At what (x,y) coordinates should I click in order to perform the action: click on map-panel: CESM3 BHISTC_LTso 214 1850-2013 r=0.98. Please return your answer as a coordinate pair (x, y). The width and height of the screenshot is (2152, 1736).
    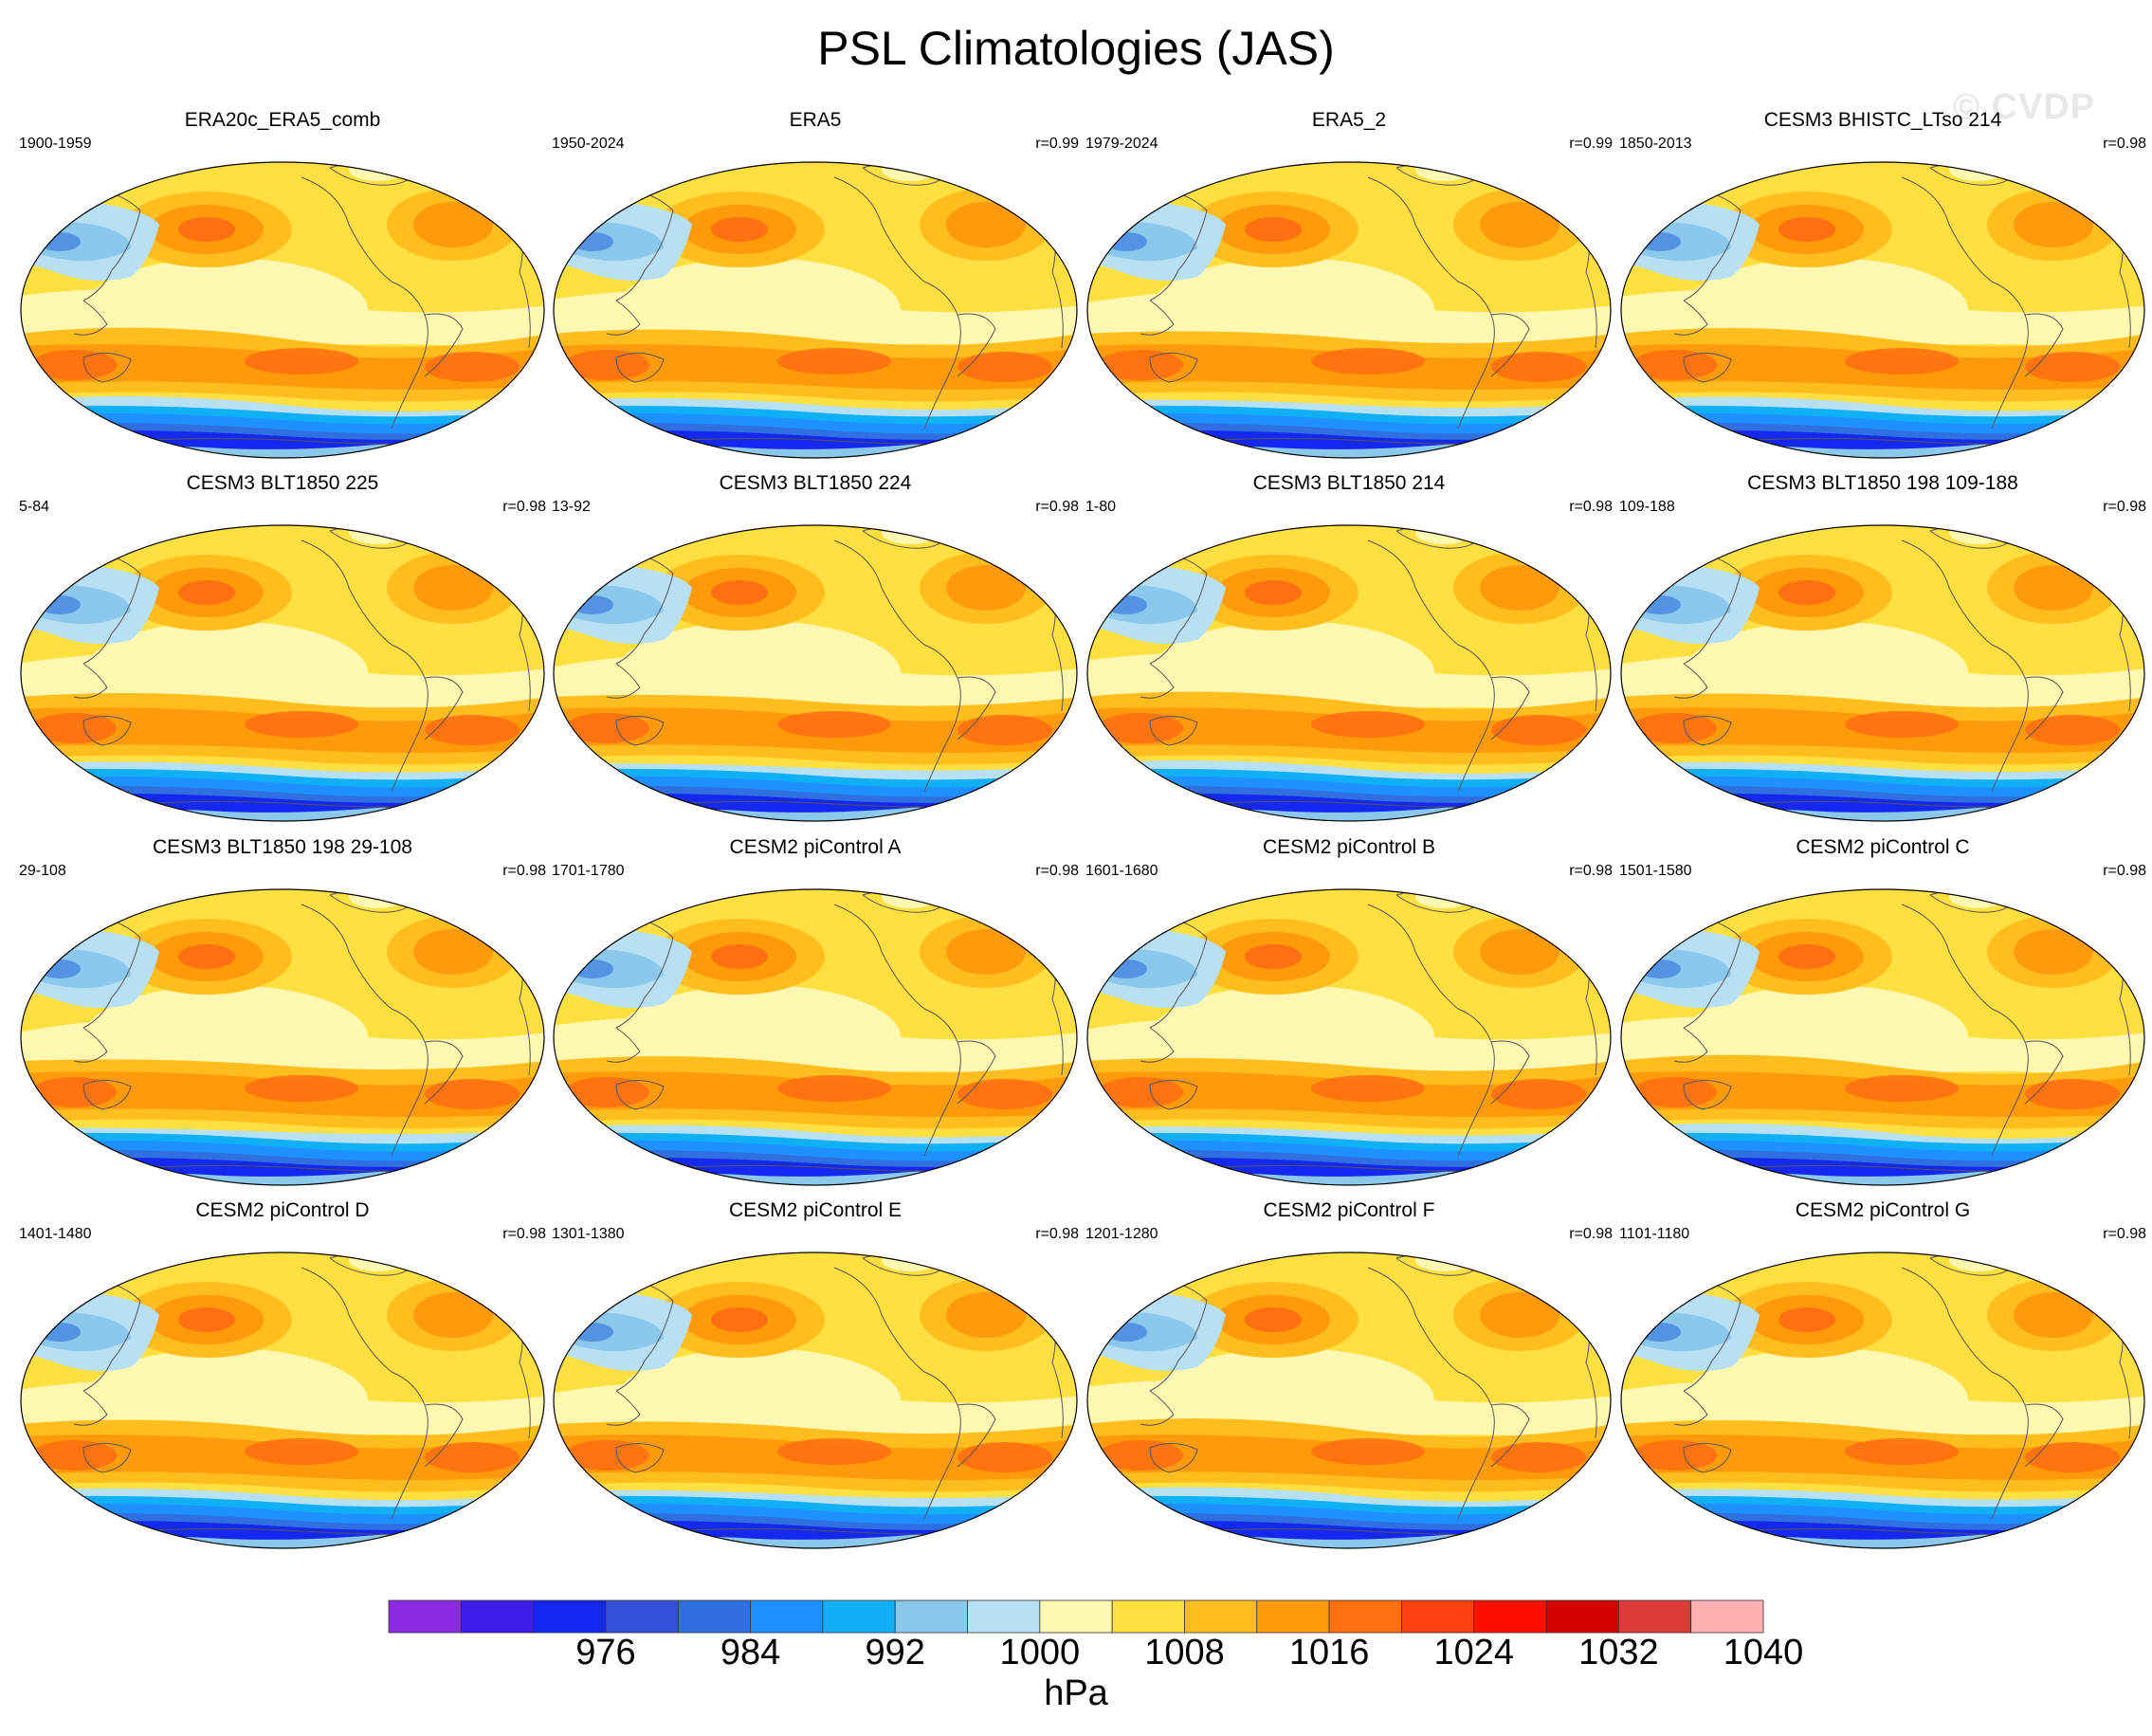
    Looking at the image, I should click on (1883, 289).